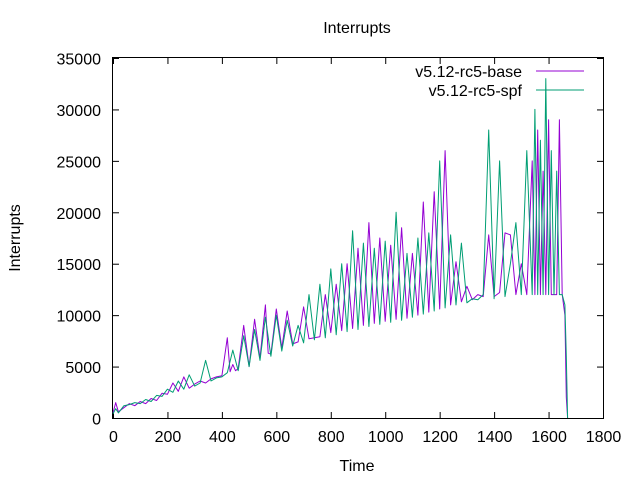 The image size is (640, 480). I want to click on legend: v5.12-rc5-base v5.12-rc5-spf, so click(499, 82).